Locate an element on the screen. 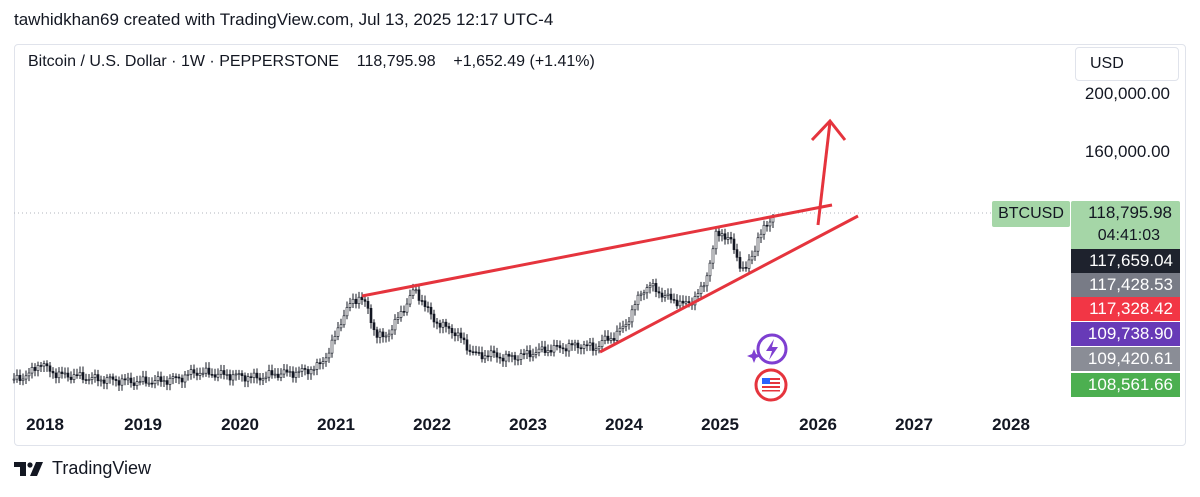 This screenshot has height=497, width=1200. tradingview-brand: TradingView is located at coordinates (102, 468).